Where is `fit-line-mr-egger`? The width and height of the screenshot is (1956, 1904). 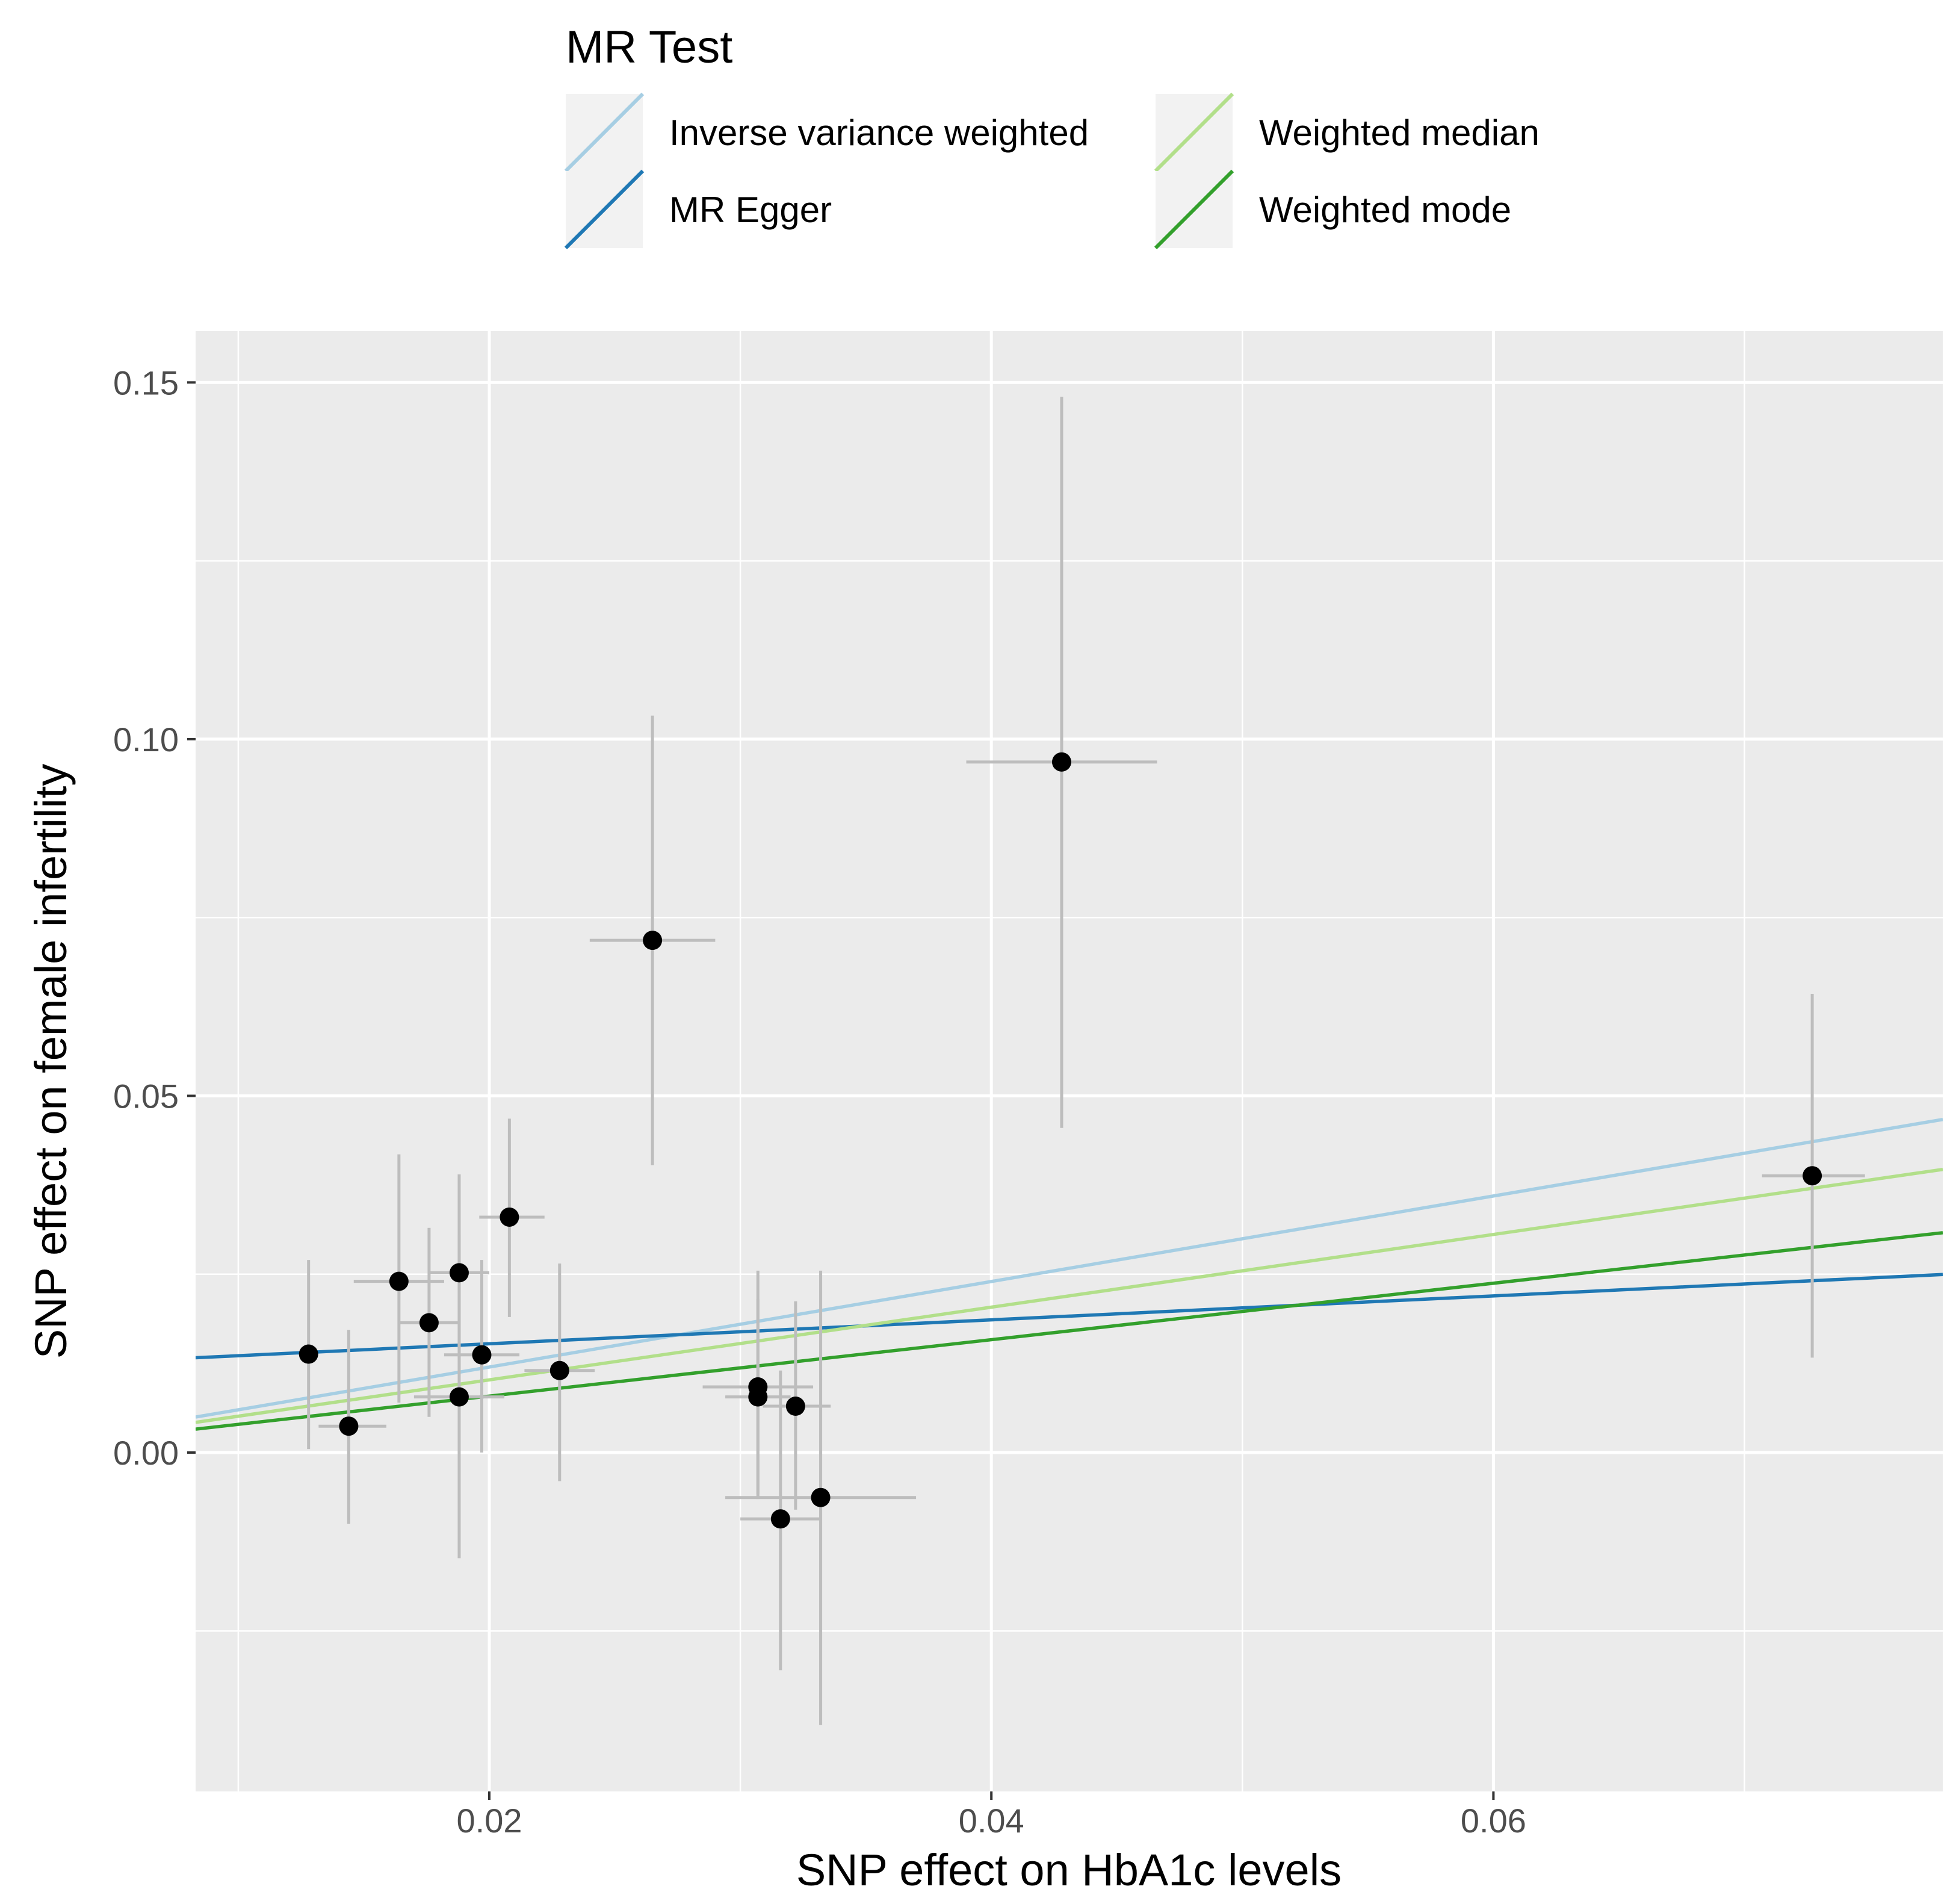
fit-line-mr-egger is located at coordinates (1069, 1317).